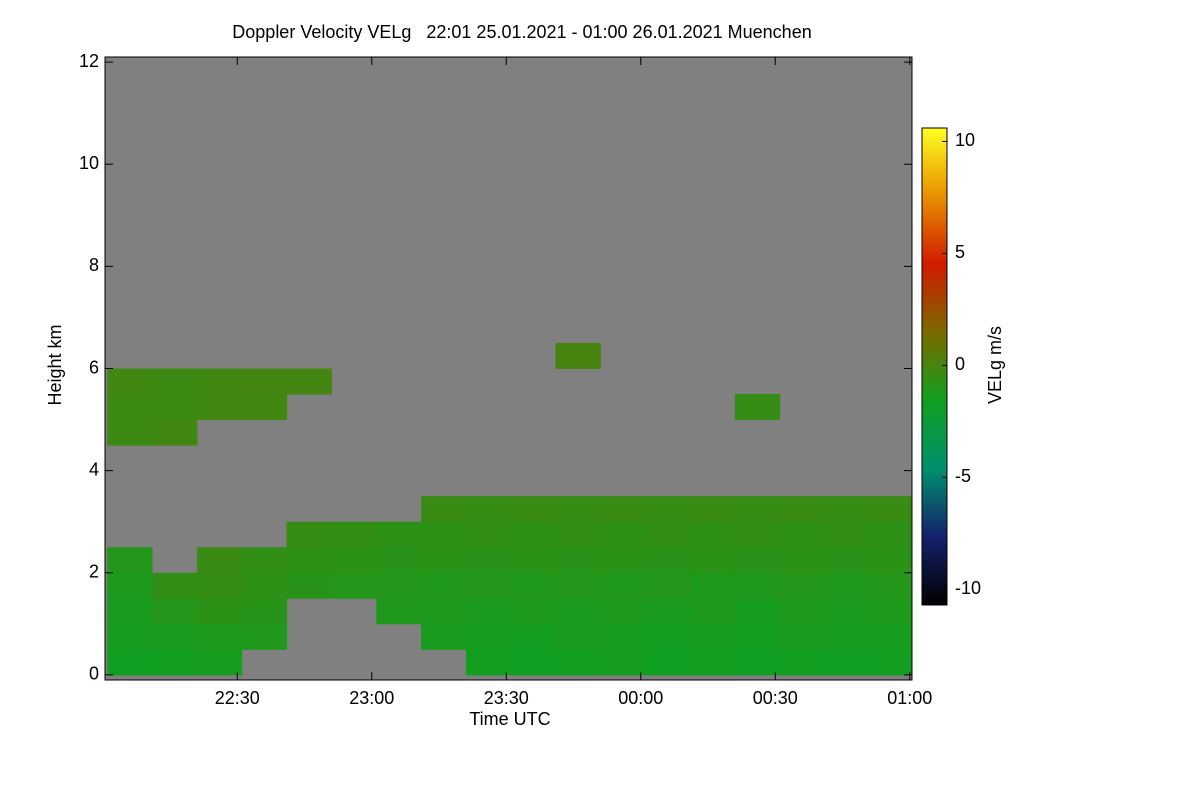 This screenshot has height=805, width=1200. What do you see at coordinates (640, 698) in the screenshot?
I see `x-tick-label: 00:00` at bounding box center [640, 698].